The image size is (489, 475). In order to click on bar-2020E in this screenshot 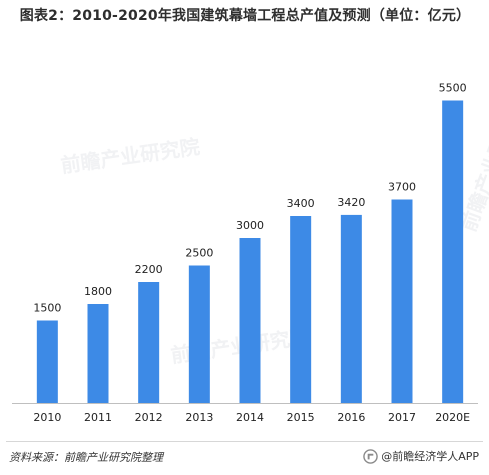, I will do `click(453, 251)`.